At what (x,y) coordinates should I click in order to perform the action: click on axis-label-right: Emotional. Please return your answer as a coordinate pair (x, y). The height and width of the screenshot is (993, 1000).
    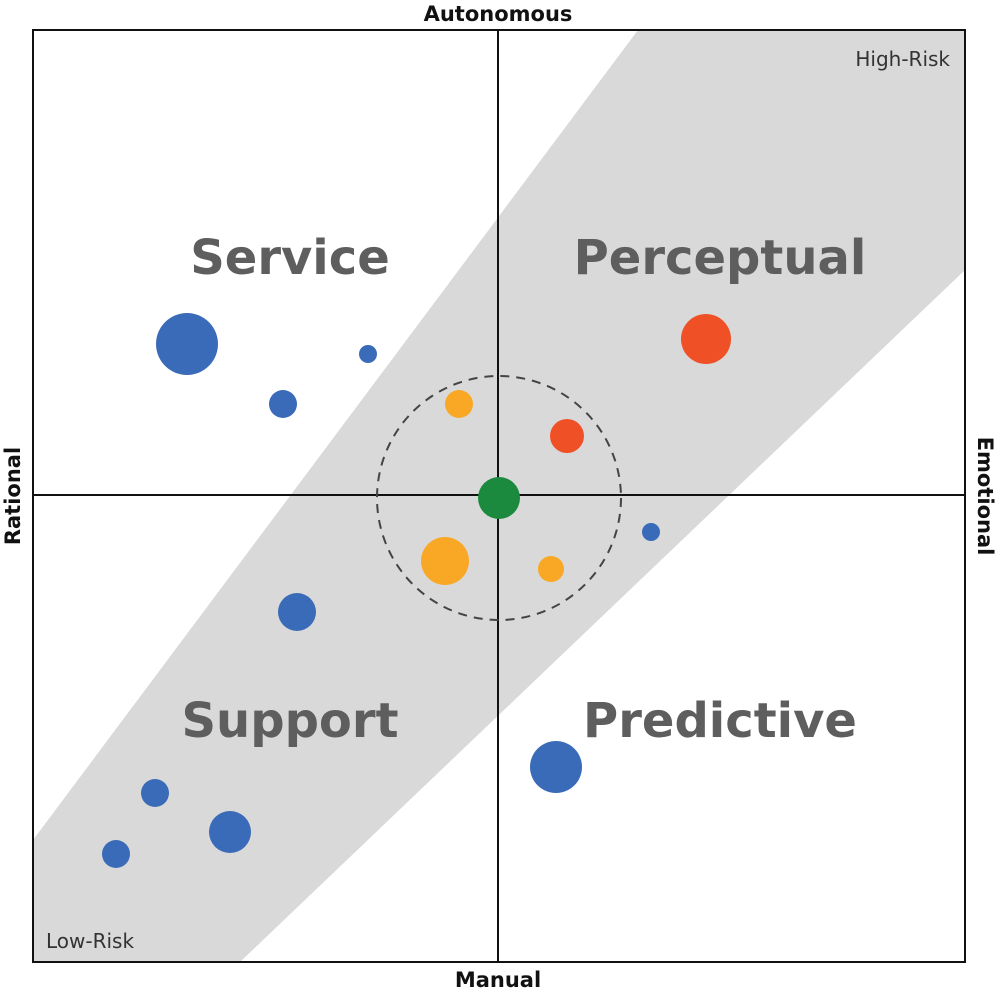
    Looking at the image, I should click on (985, 496).